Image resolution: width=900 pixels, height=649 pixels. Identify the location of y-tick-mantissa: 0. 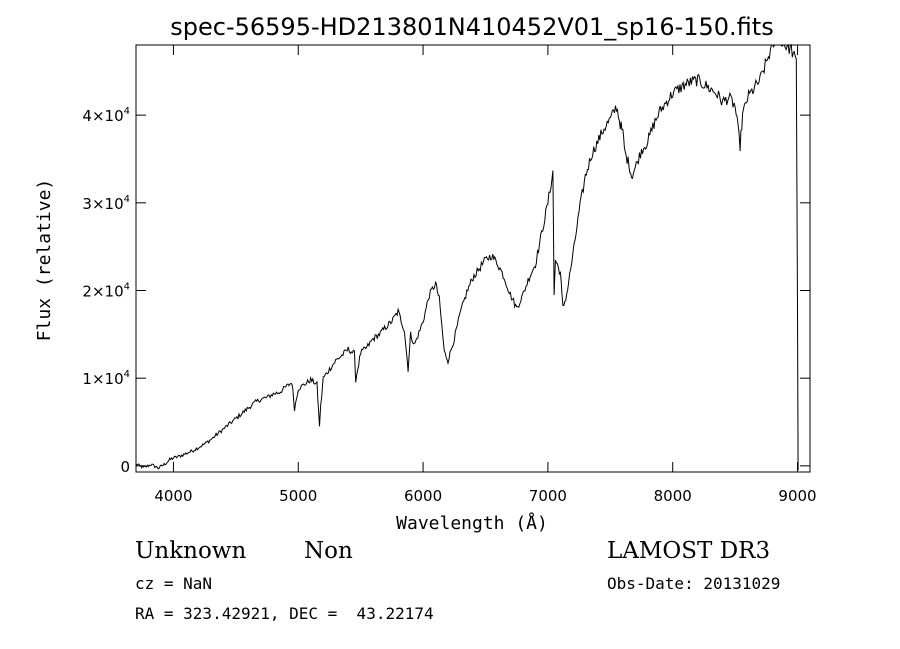
(125, 467).